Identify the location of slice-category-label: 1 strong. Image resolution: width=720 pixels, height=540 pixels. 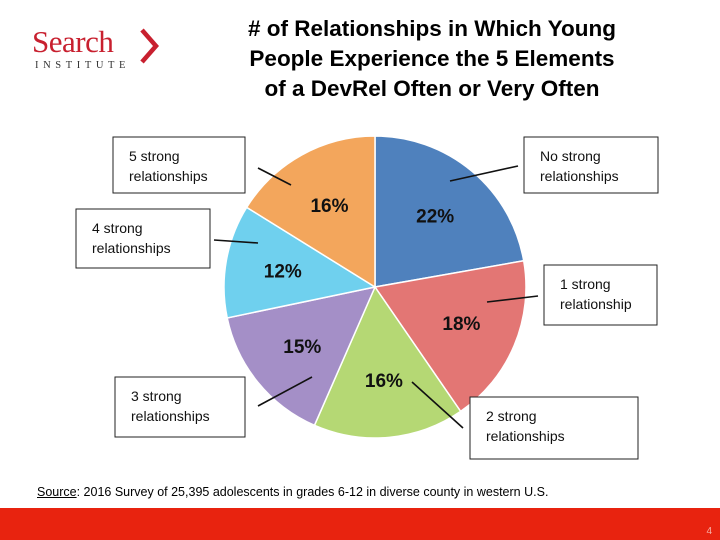
(585, 284).